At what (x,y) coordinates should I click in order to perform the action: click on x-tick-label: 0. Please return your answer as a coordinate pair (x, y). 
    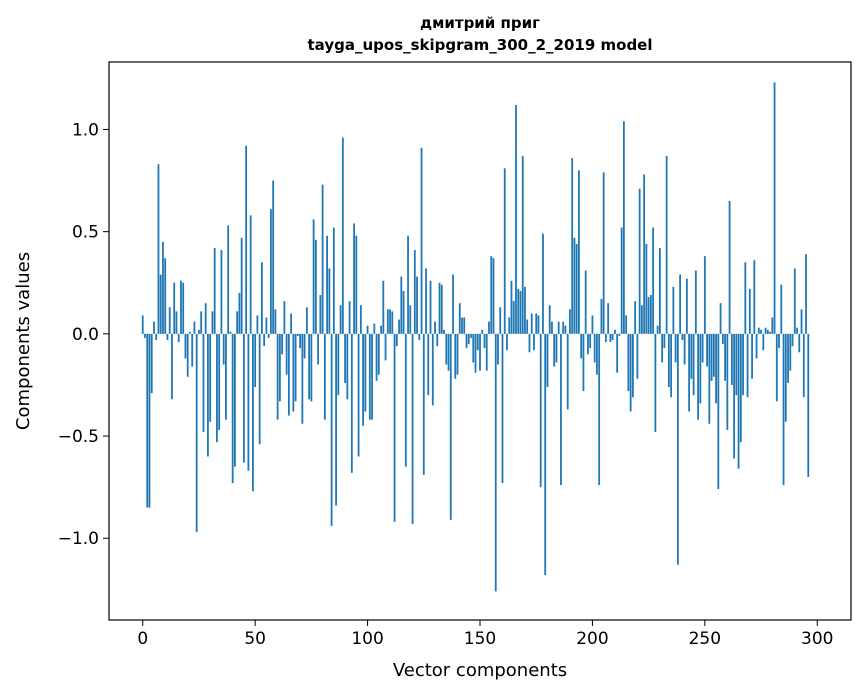
    Looking at the image, I should click on (142, 639).